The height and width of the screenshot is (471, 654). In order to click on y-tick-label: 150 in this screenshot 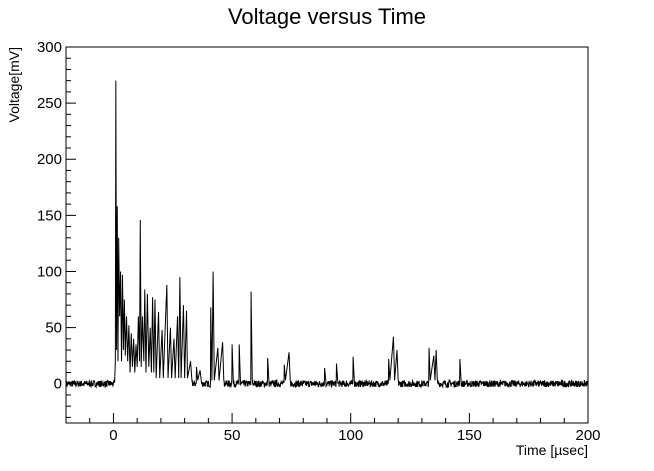, I will do `click(49, 215)`.